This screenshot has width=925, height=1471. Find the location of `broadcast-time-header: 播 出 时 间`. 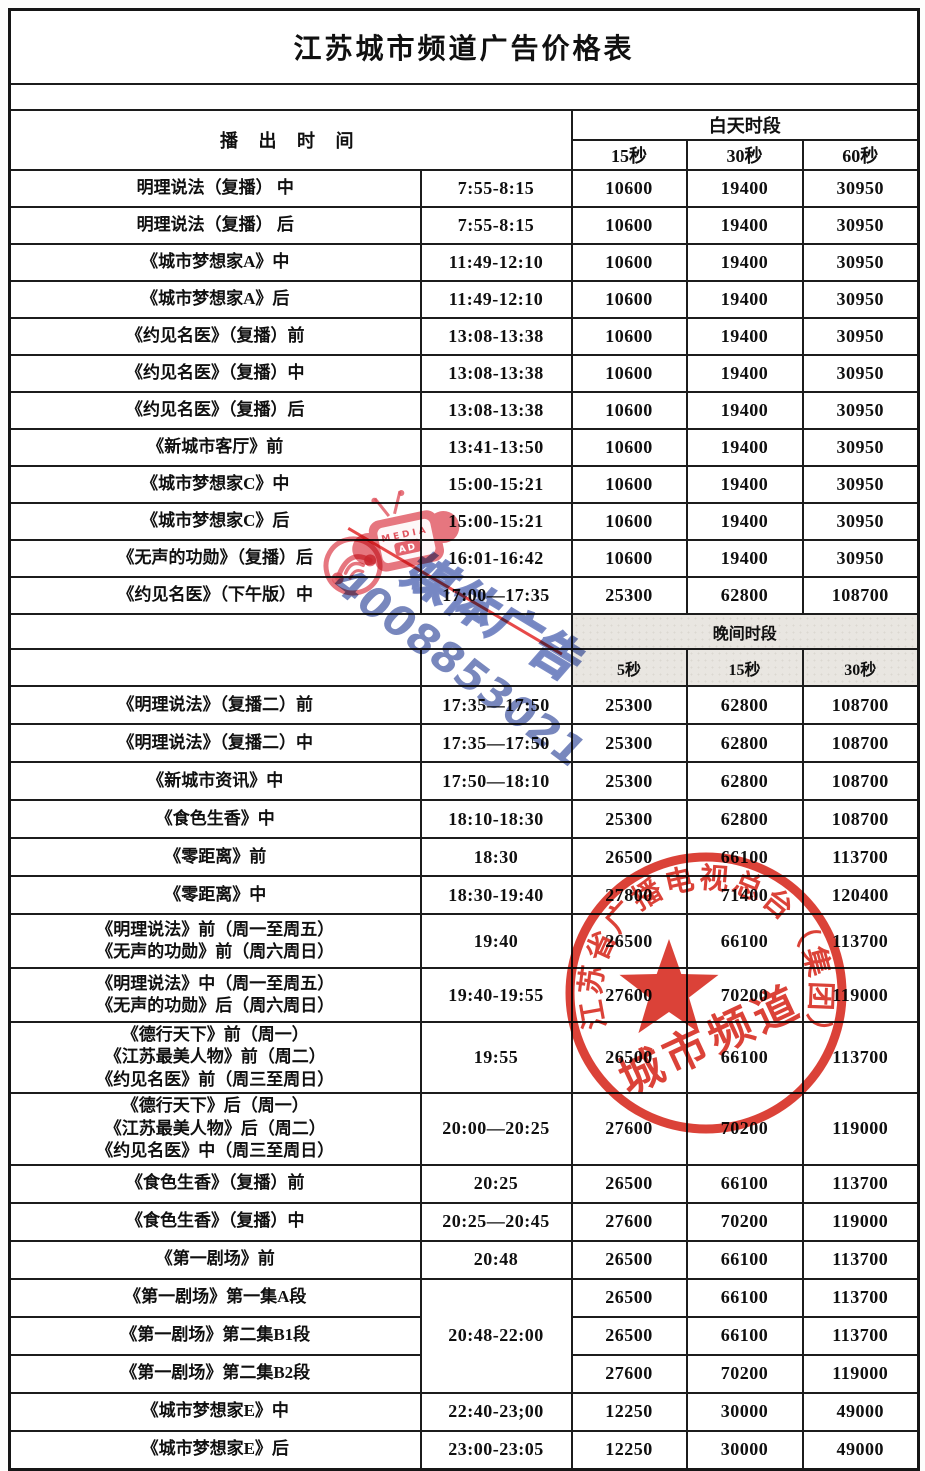

broadcast-time-header: 播 出 时 间 is located at coordinates (290, 140).